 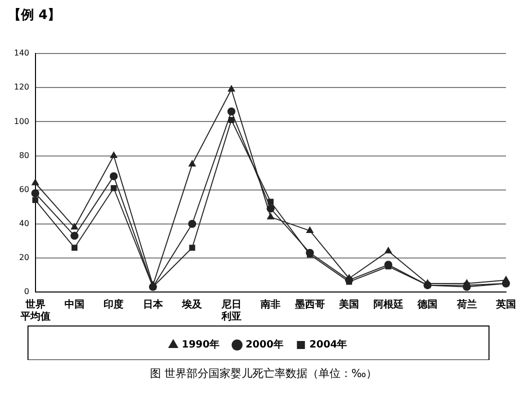 I want to click on y-tick-label: 120, so click(x=22, y=87).